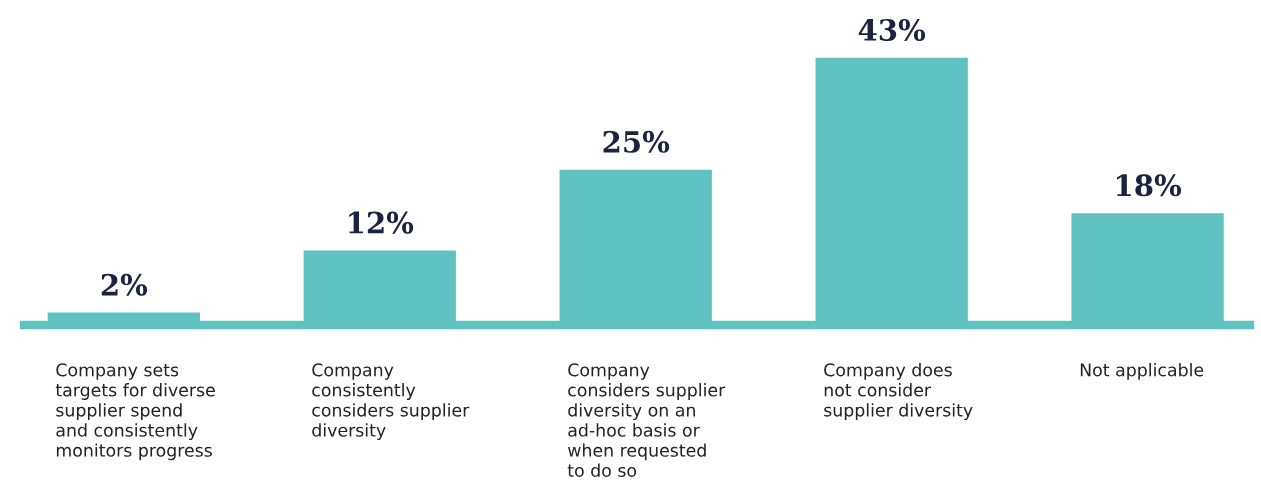 This screenshot has width=1261, height=495. What do you see at coordinates (381, 222) in the screenshot?
I see `data-label: 12%` at bounding box center [381, 222].